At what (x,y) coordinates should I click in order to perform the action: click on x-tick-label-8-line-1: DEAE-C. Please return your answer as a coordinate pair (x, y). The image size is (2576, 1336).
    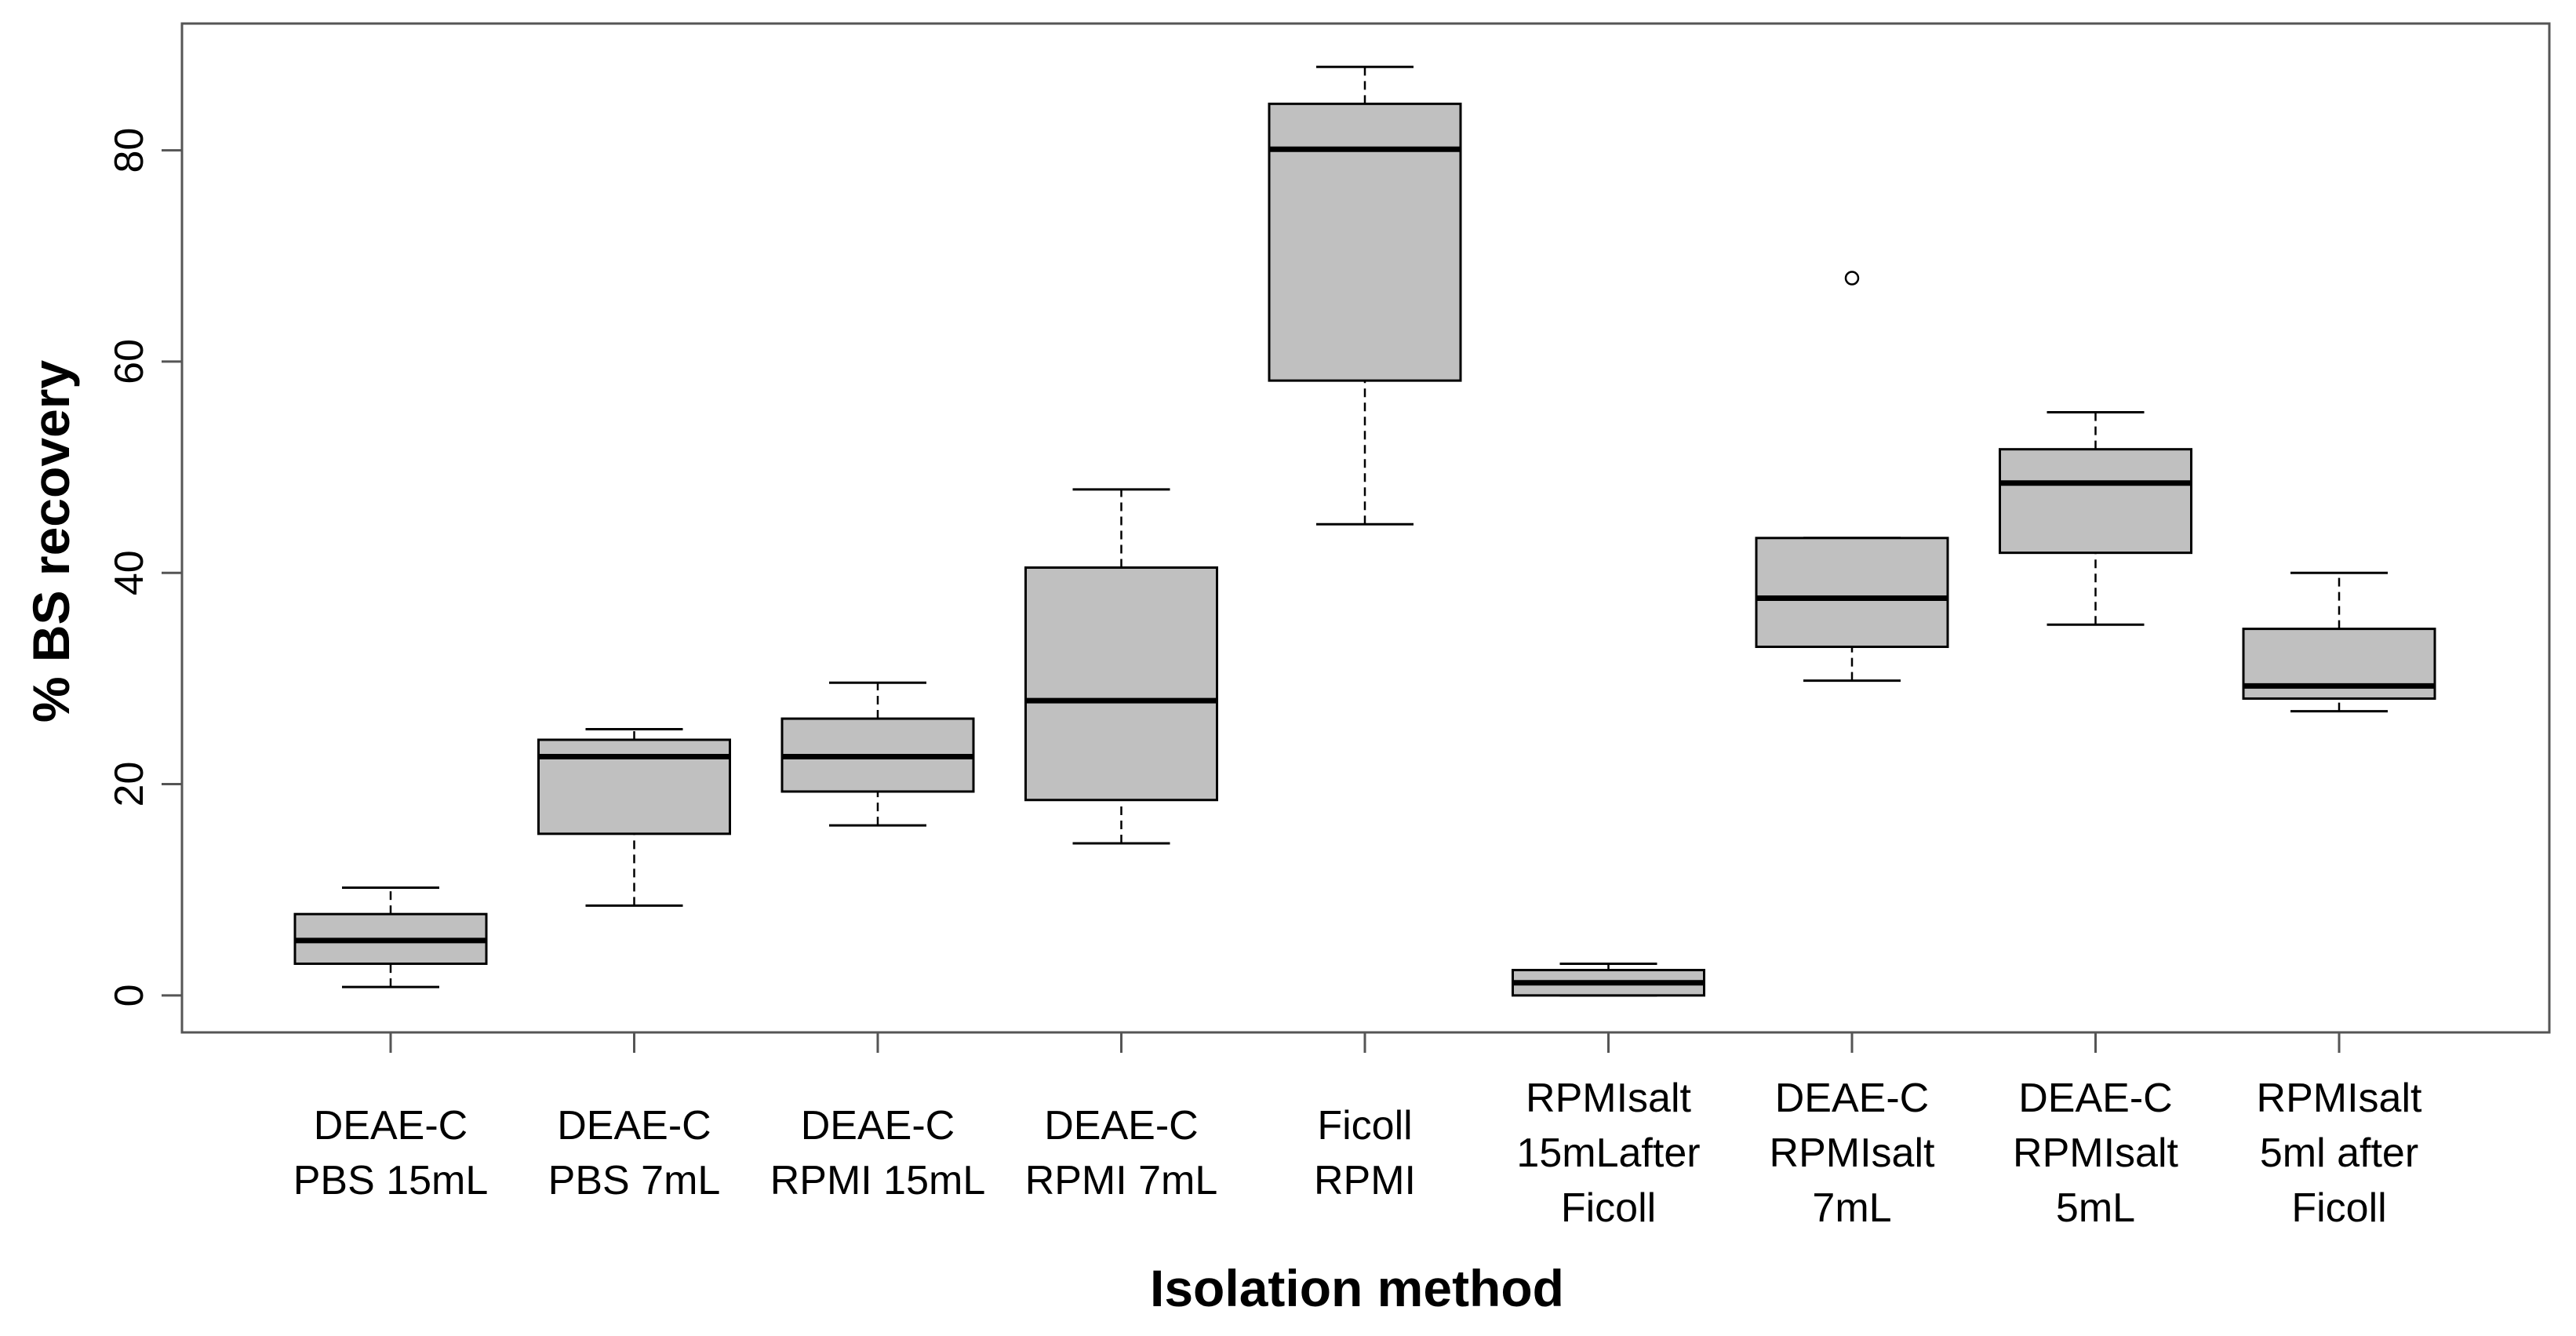
    Looking at the image, I should click on (2095, 1098).